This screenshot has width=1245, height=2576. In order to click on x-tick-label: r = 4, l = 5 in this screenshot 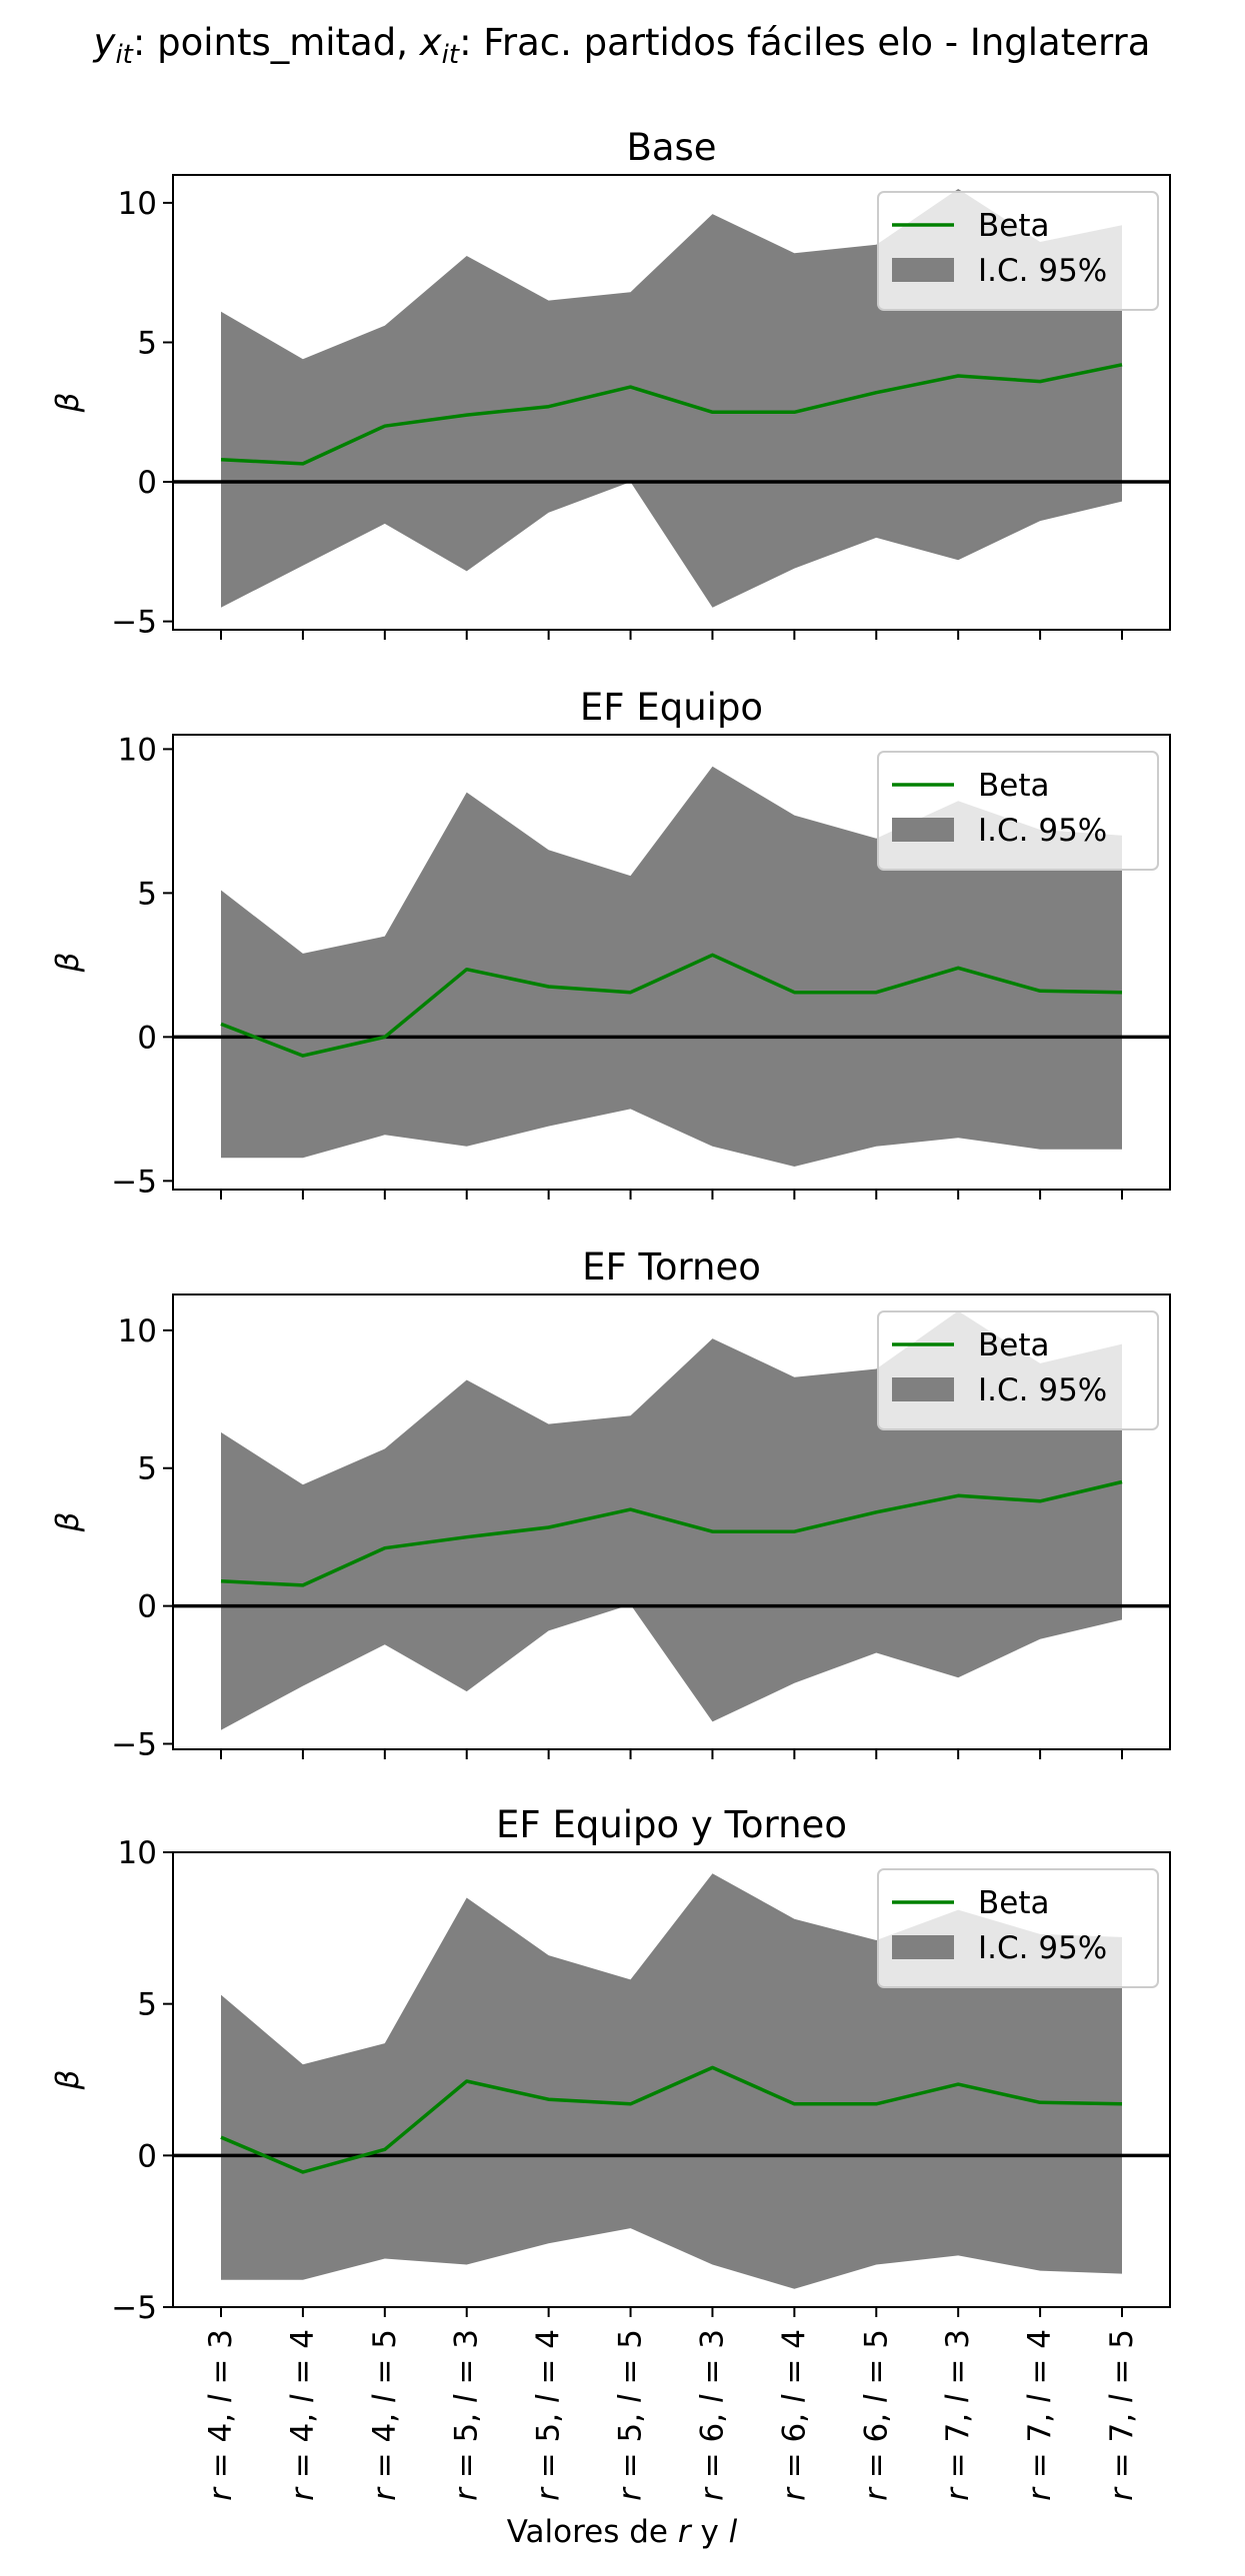, I will do `click(385, 2415)`.